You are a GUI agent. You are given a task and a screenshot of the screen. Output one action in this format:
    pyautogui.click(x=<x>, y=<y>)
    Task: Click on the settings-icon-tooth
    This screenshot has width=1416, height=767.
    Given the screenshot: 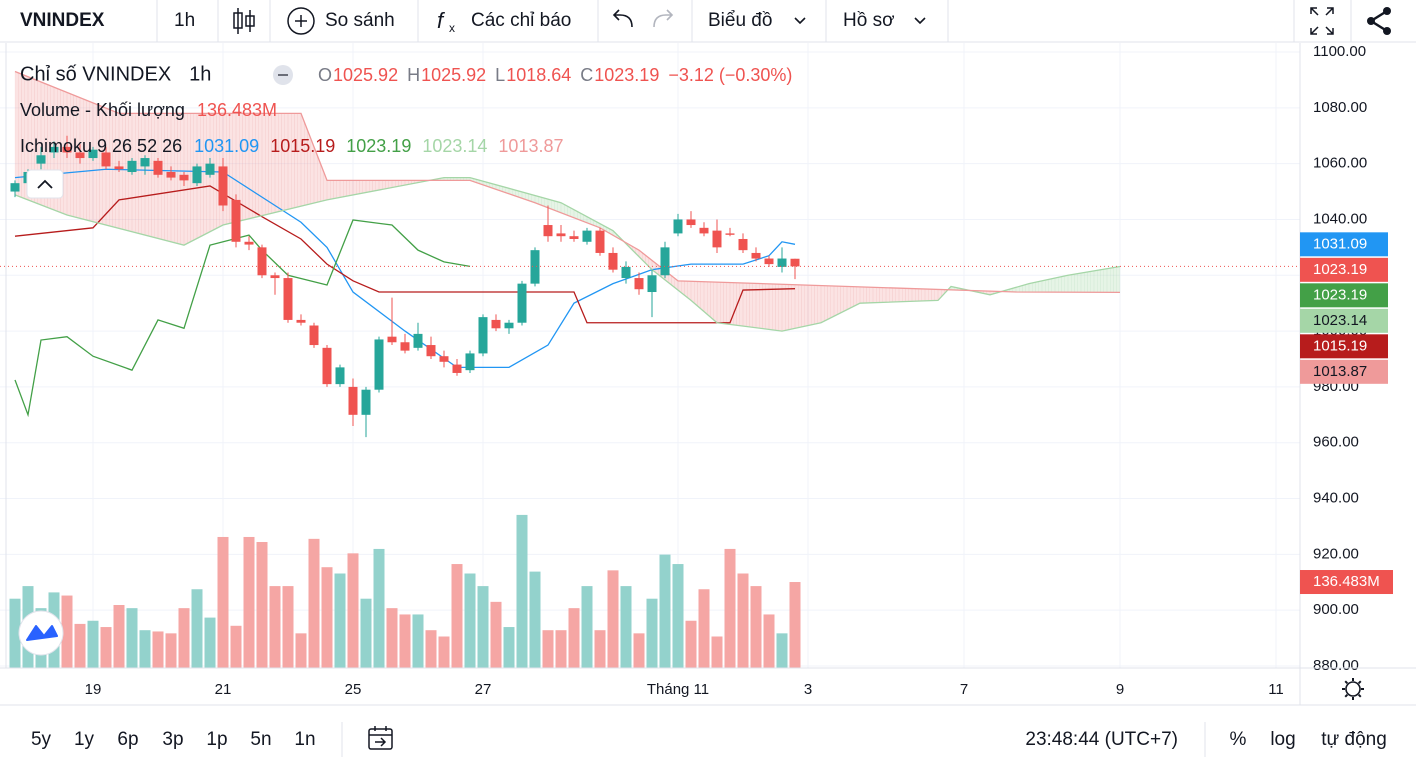 What is the action you would take?
    pyautogui.click(x=1346, y=695)
    